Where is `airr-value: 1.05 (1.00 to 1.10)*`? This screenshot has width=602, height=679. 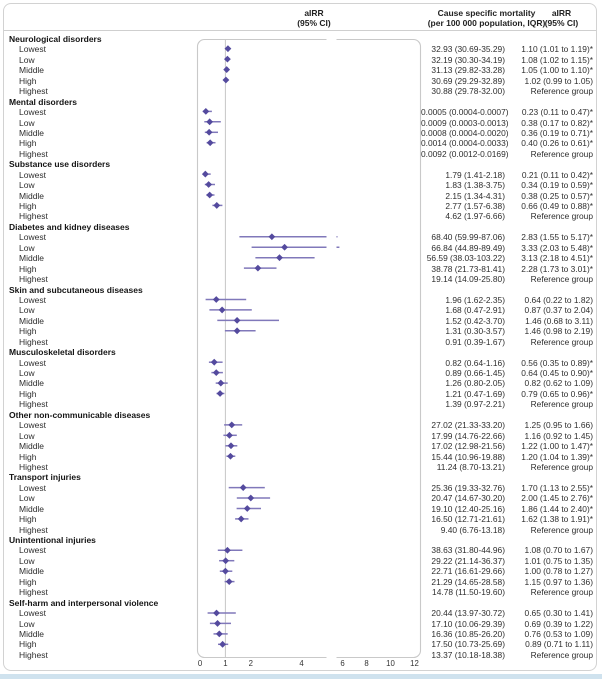
airr-value: 1.05 (1.00 to 1.10)* is located at coordinates (557, 70).